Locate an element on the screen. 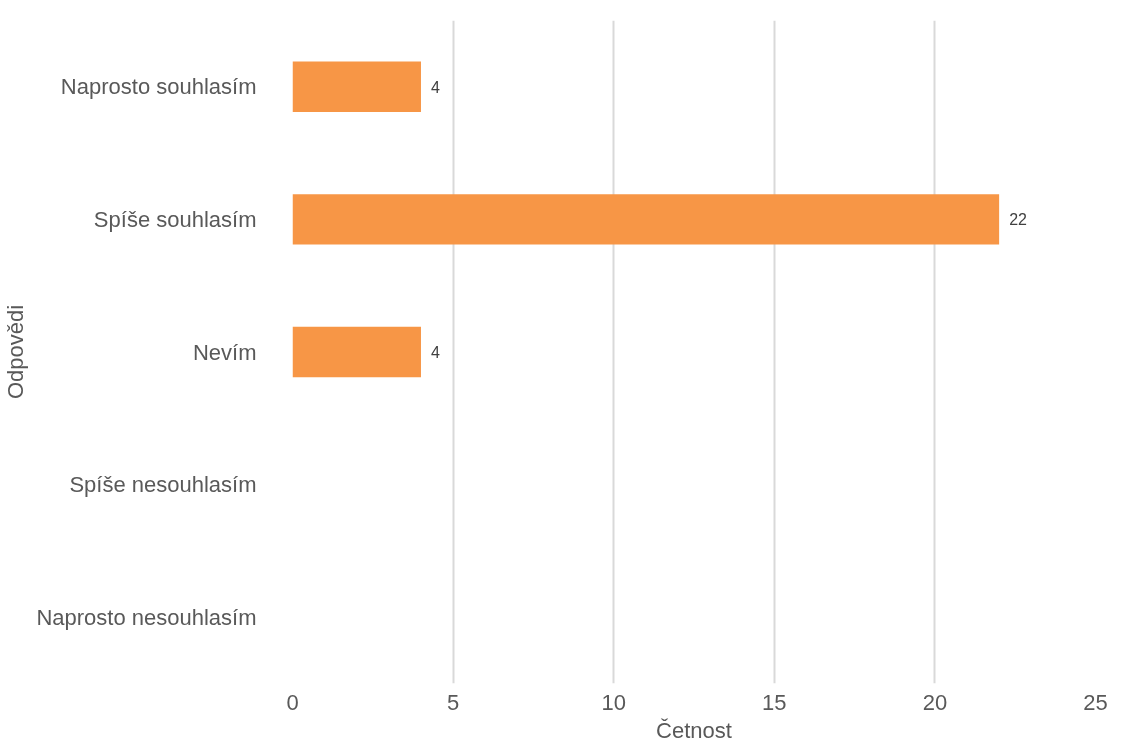 The width and height of the screenshot is (1139, 751). y-tick-label: Naprosto souhlasím is located at coordinates (158, 87).